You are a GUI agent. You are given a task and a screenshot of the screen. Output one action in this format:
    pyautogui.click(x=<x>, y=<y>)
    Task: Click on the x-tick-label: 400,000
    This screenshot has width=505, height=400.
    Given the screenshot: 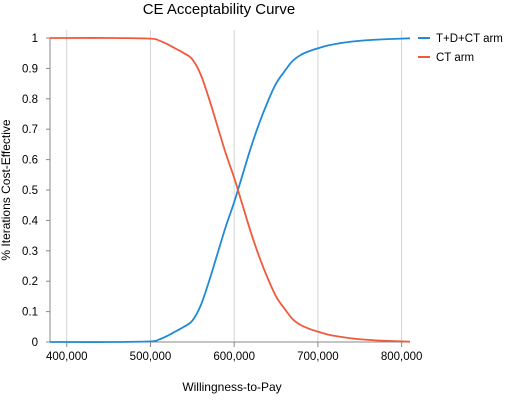 What is the action you would take?
    pyautogui.click(x=67, y=357)
    